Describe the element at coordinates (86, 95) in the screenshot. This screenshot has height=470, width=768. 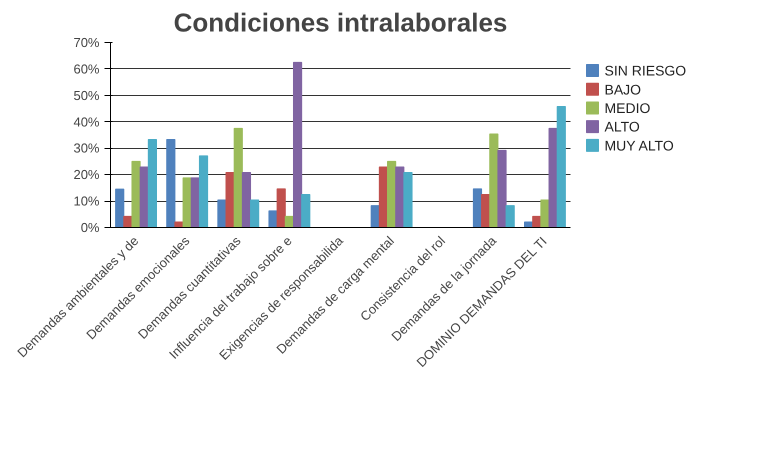
I see `y-tick-label: 50%` at that location.